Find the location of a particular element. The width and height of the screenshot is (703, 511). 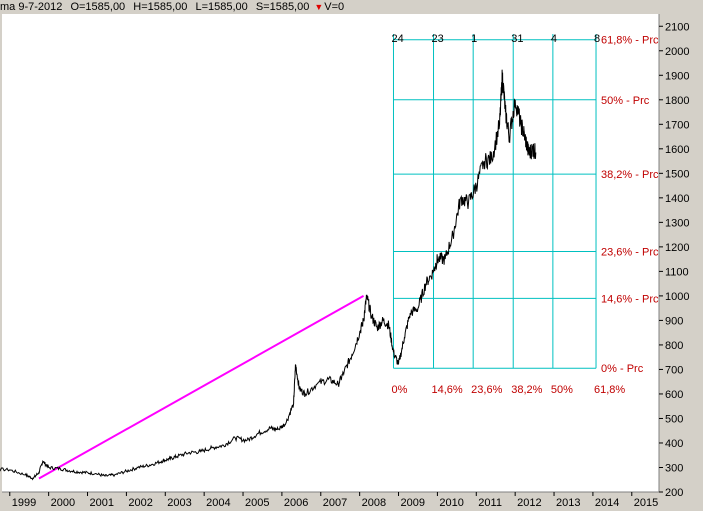

fib-top-label: 24 is located at coordinates (397, 39).